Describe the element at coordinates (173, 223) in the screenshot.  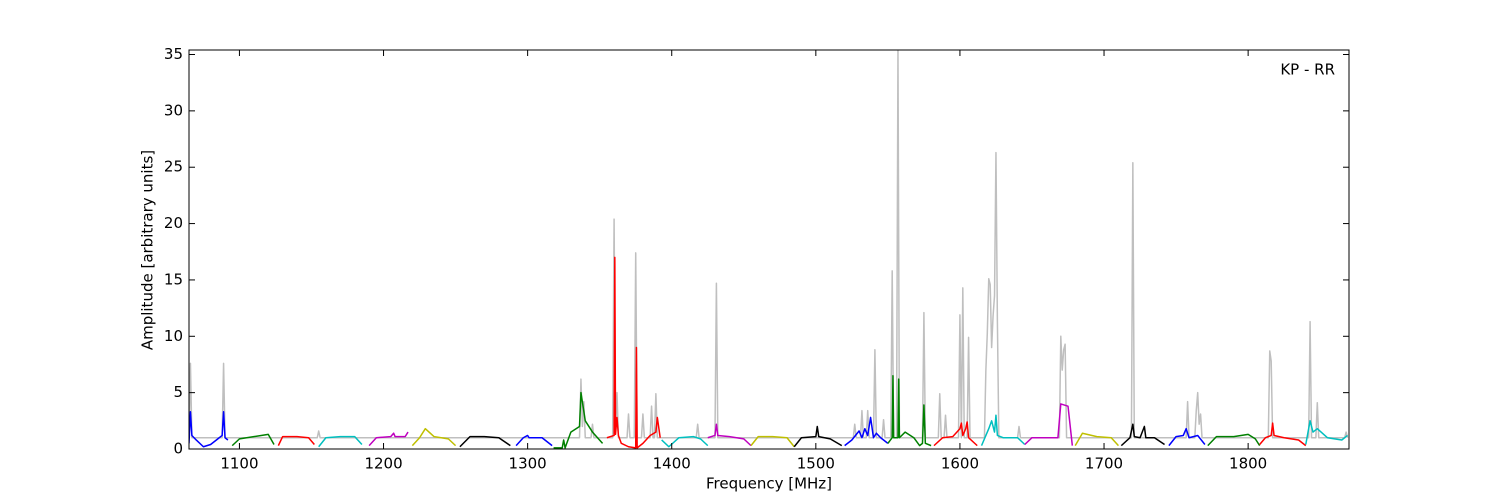
I see `y-tick-label: 20` at that location.